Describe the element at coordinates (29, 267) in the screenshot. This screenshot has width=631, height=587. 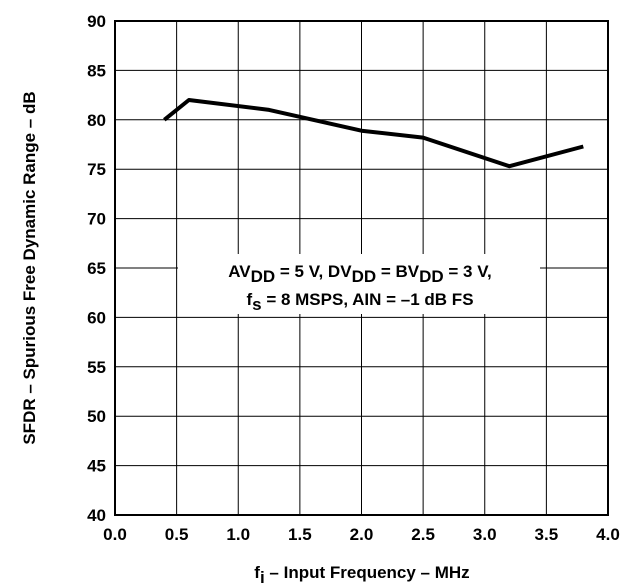
I see `y-axis-title: SFDR – Spurious Free Dynamic Range – dB` at that location.